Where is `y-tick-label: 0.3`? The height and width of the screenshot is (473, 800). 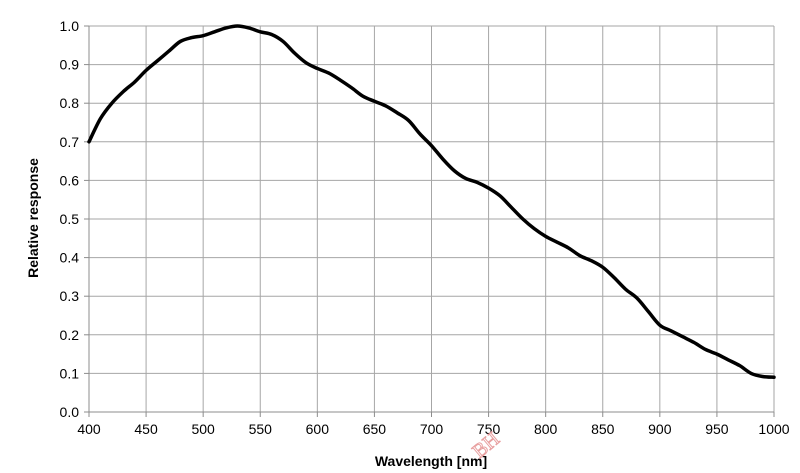
y-tick-label: 0.3 is located at coordinates (70, 296).